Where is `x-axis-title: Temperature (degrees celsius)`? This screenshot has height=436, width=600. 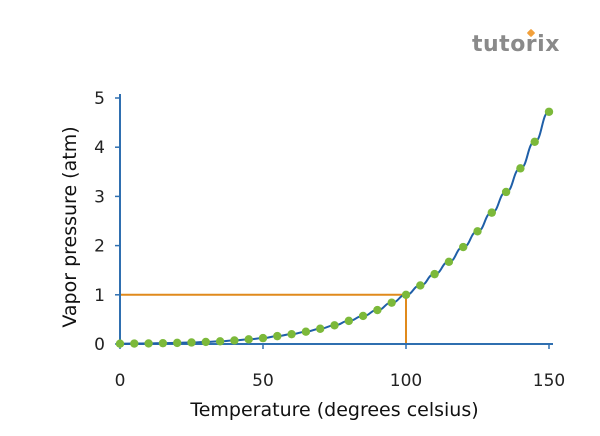
x-axis-title: Temperature (degrees celsius) is located at coordinates (333, 410).